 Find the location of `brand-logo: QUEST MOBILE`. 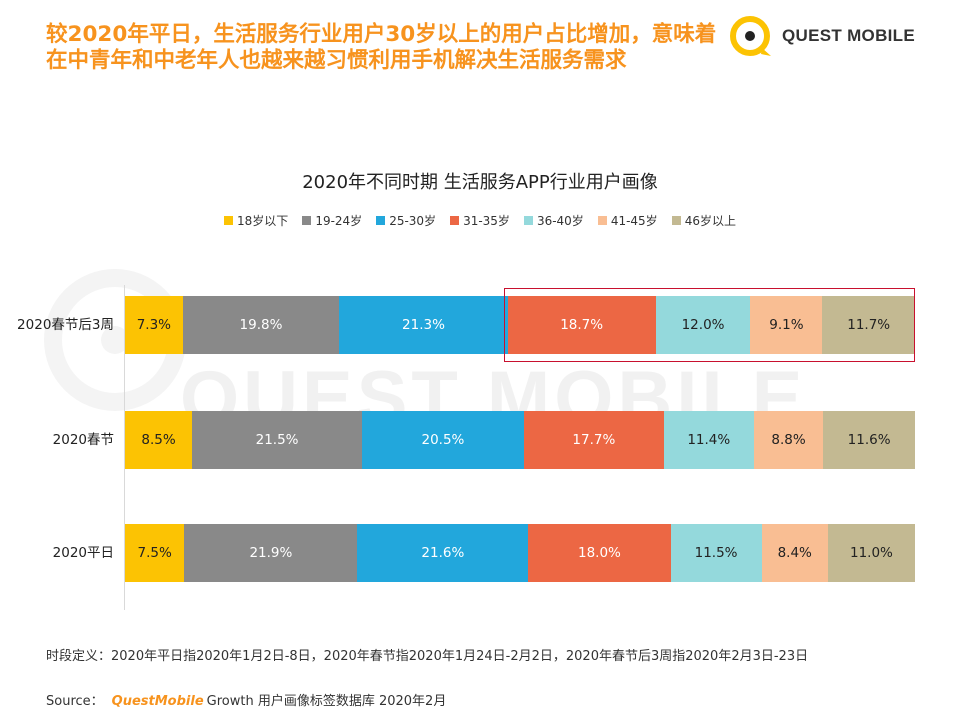

brand-logo: QUEST MOBILE is located at coordinates (821, 36).